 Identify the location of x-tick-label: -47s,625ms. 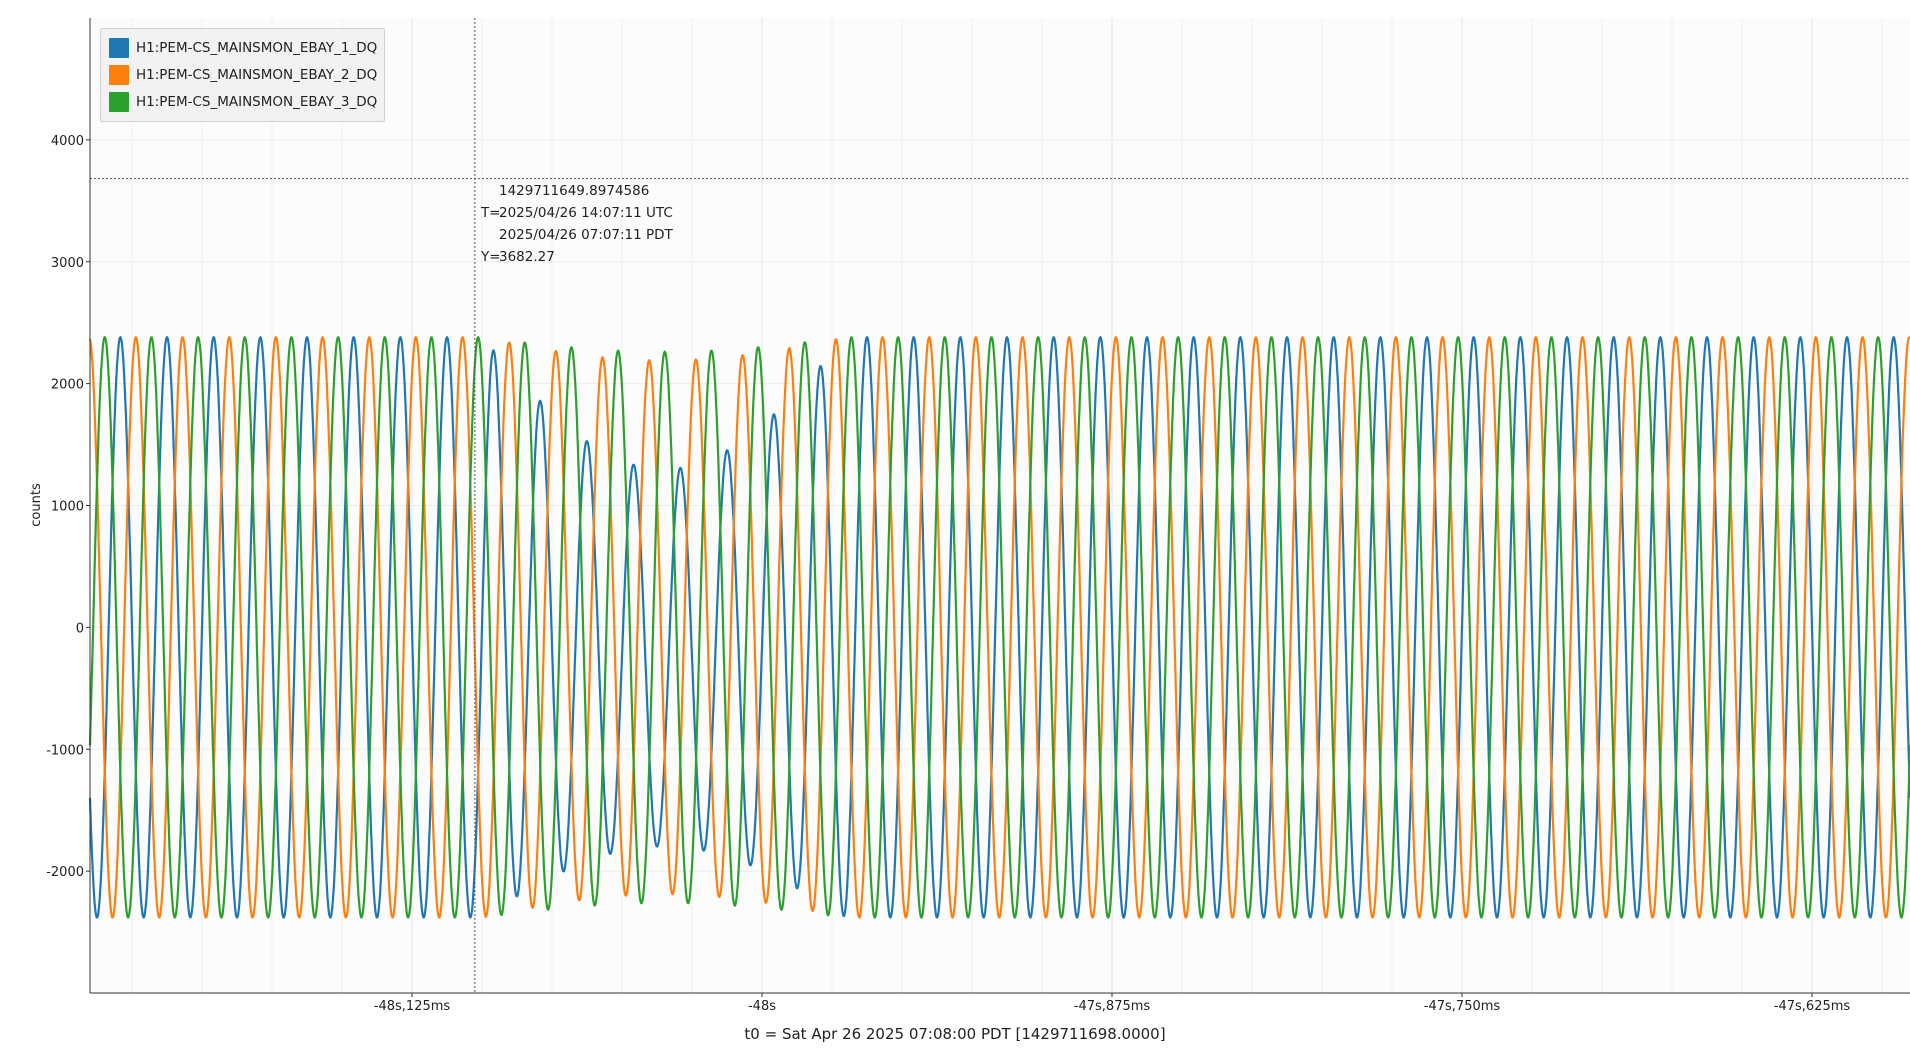
(1812, 1006).